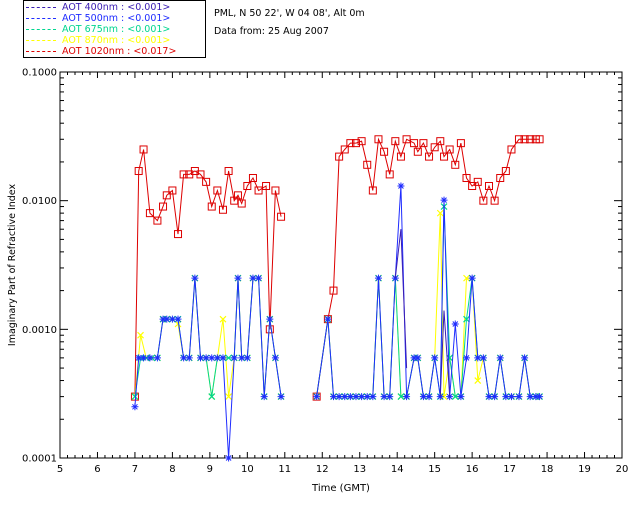  I want to click on x-tick-label: 11, so click(284, 469).